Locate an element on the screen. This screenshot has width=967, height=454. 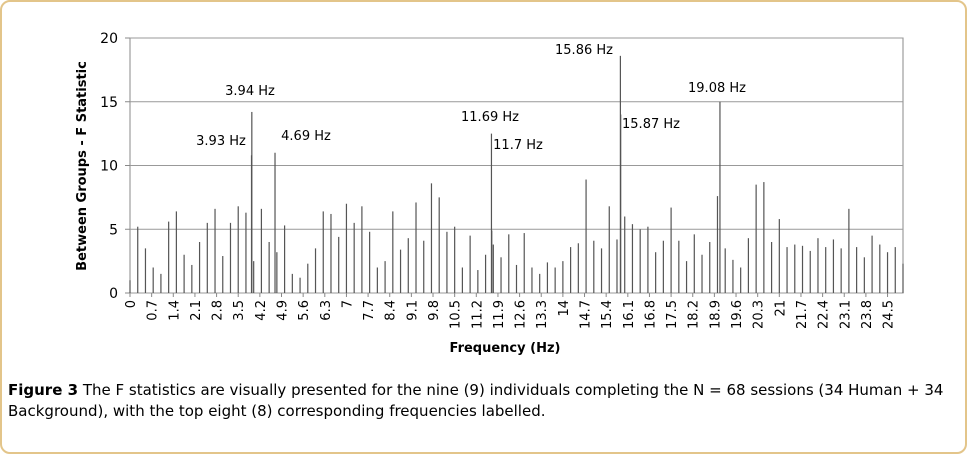
x-tick-label: 16.1 is located at coordinates (629, 314).